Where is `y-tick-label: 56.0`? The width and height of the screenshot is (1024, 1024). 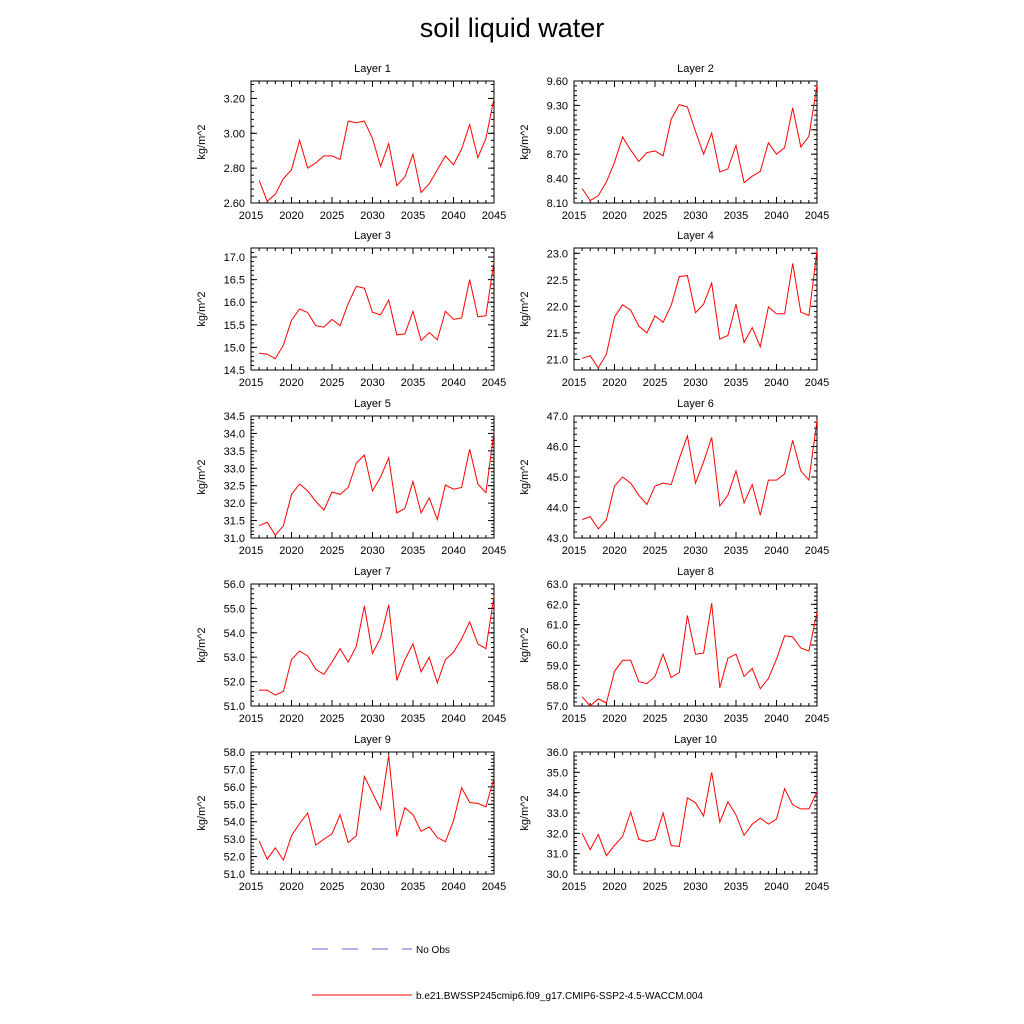 y-tick-label: 56.0 is located at coordinates (234, 788).